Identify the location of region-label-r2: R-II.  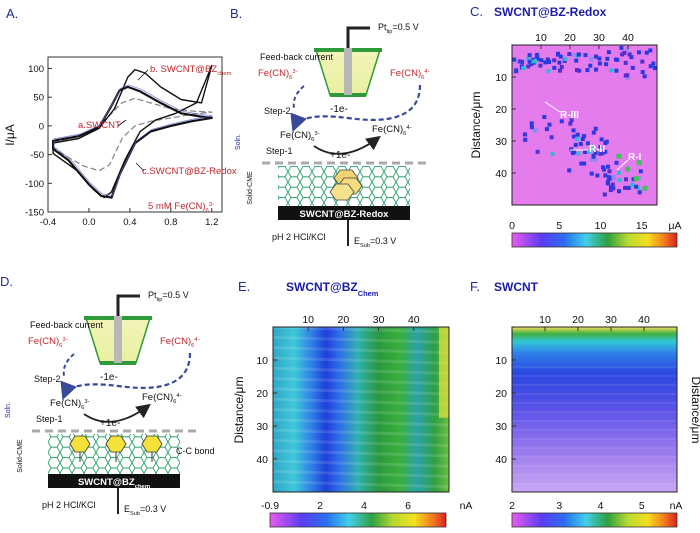
(597, 149).